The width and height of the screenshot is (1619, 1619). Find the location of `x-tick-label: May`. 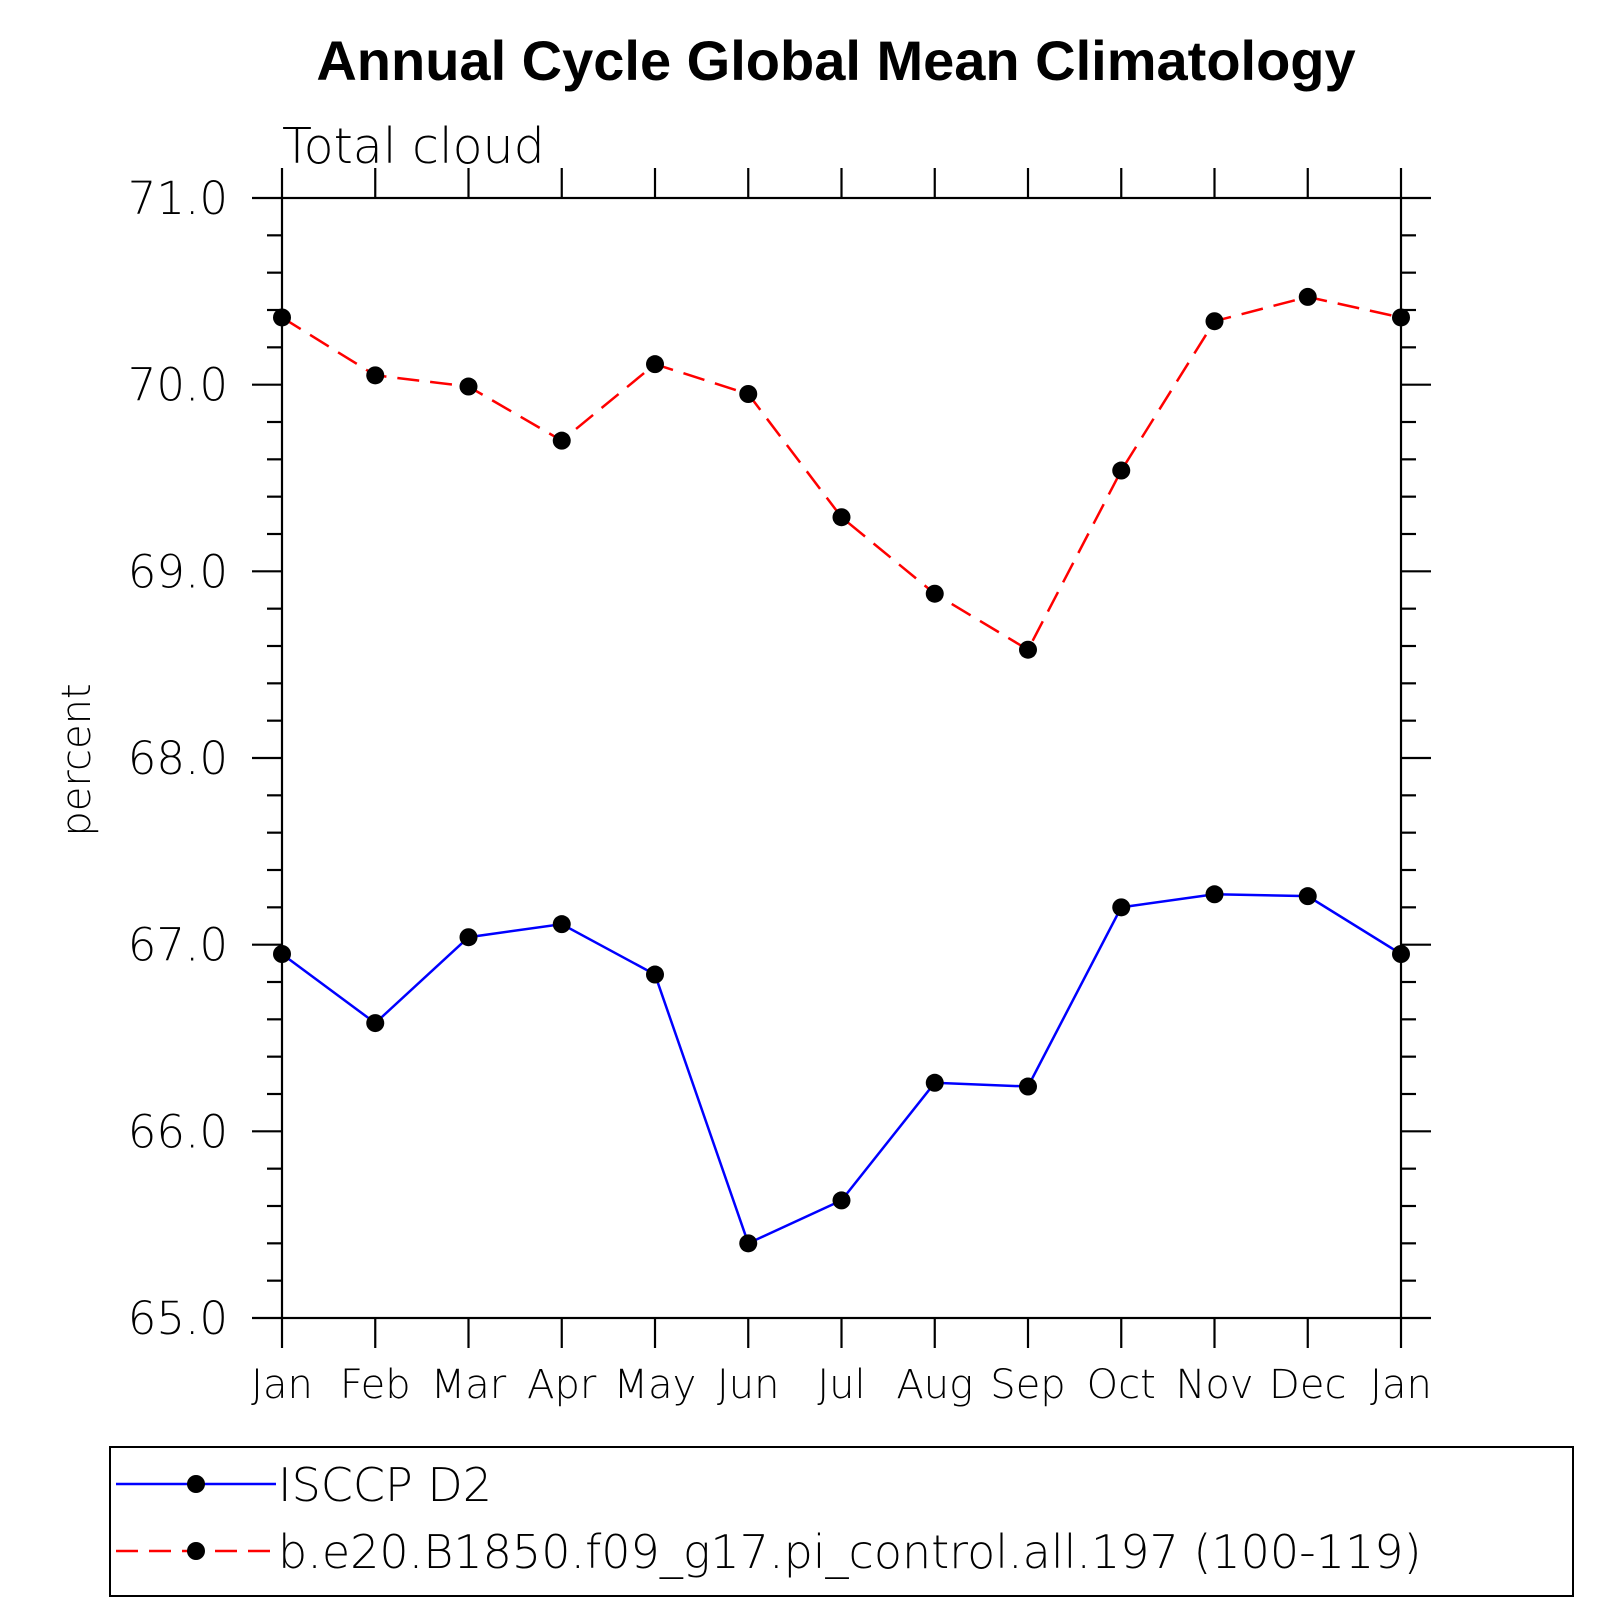

x-tick-label: May is located at coordinates (655, 1385).